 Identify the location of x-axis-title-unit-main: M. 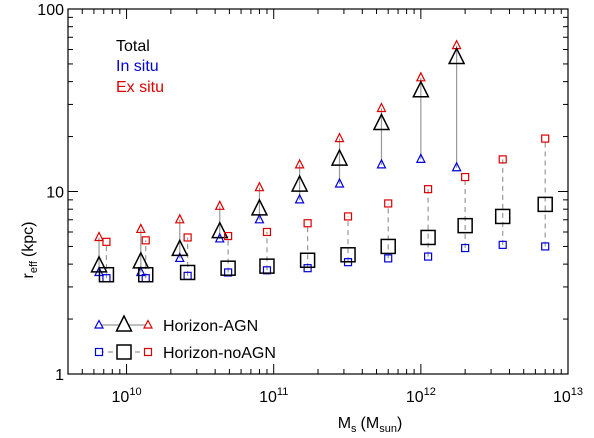
(372, 423).